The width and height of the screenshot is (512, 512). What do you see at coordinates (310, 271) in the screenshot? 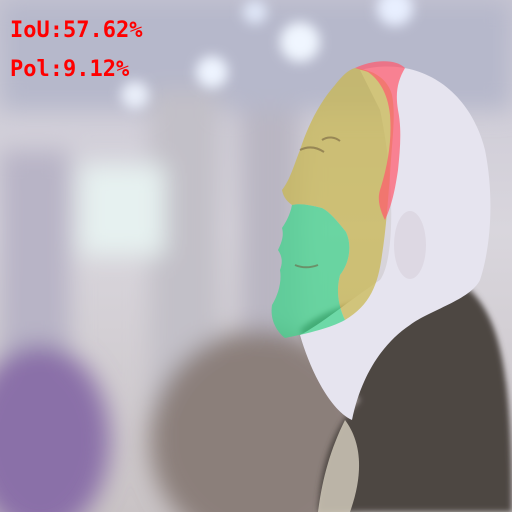
I see `mask-false-positive` at bounding box center [310, 271].